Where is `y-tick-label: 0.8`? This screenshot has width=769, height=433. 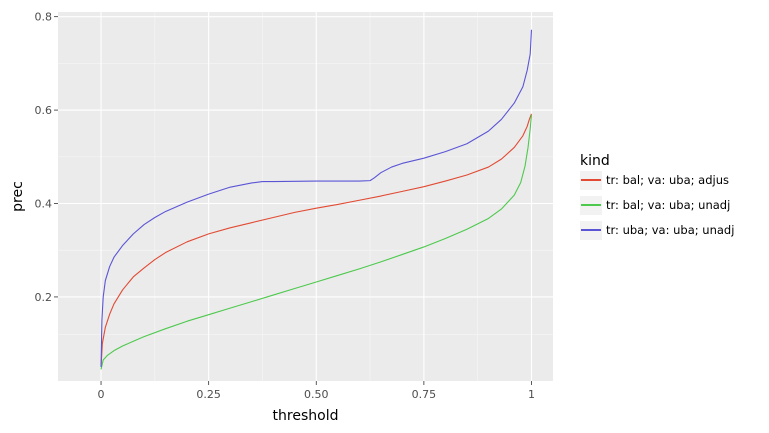 y-tick-label: 0.8 is located at coordinates (44, 17).